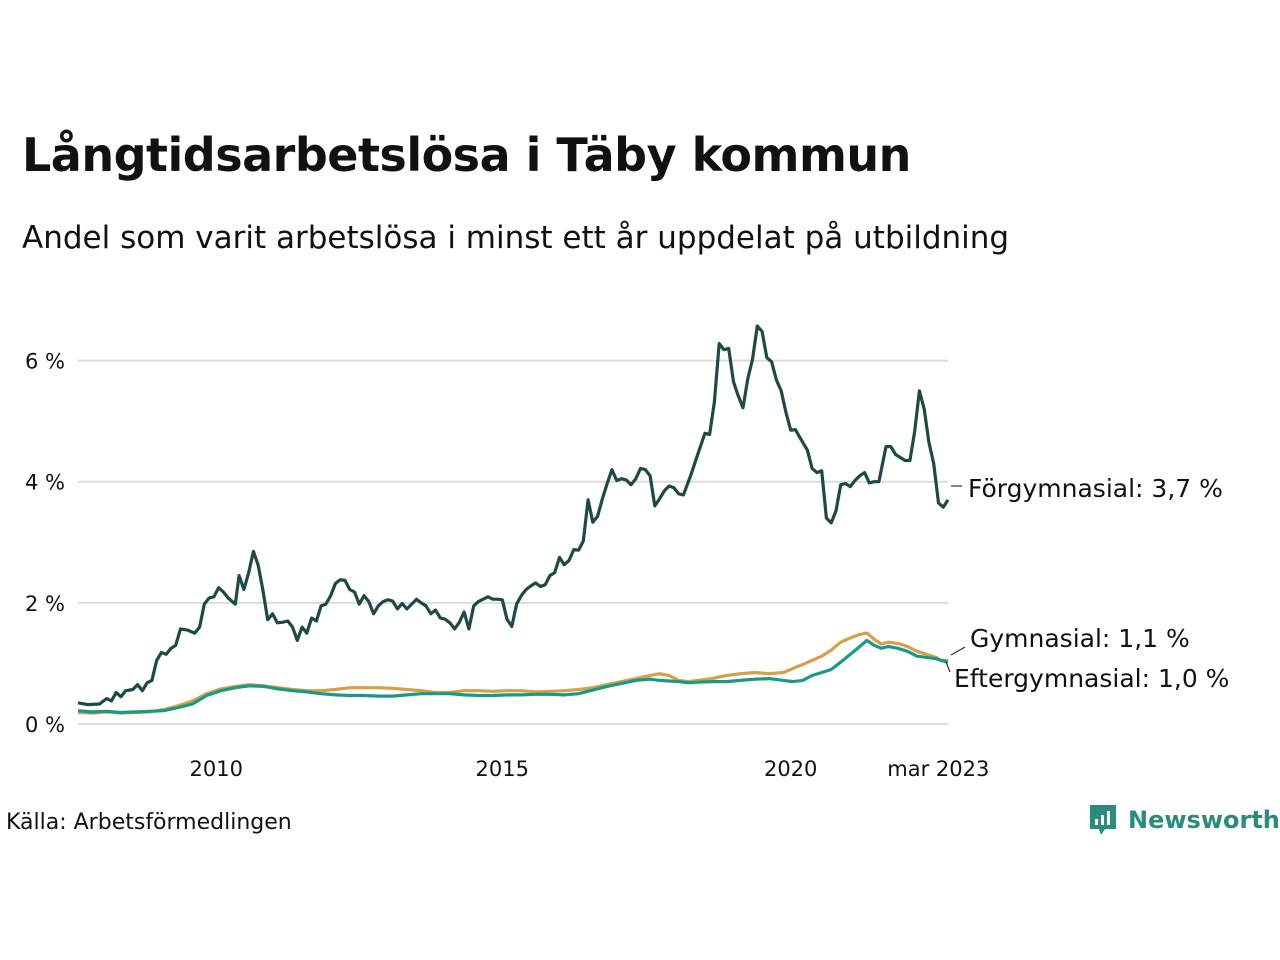 The height and width of the screenshot is (960, 1280). Describe the element at coordinates (466, 155) in the screenshot. I see `chart-title: Långtidsarbetslösa i Täby kommun` at that location.